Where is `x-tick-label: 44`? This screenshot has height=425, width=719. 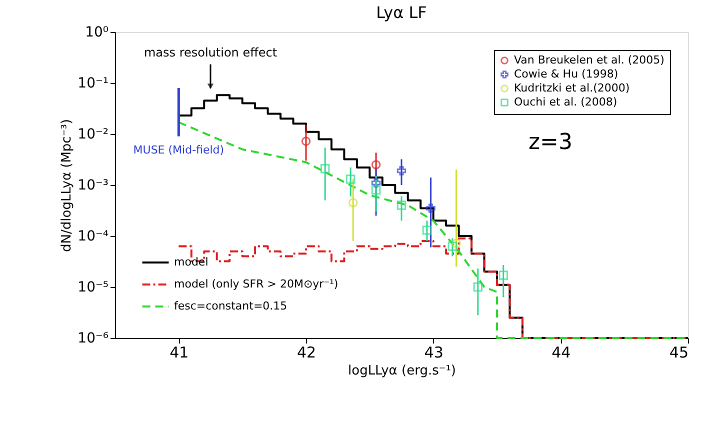 x-tick-label: 44 is located at coordinates (561, 353).